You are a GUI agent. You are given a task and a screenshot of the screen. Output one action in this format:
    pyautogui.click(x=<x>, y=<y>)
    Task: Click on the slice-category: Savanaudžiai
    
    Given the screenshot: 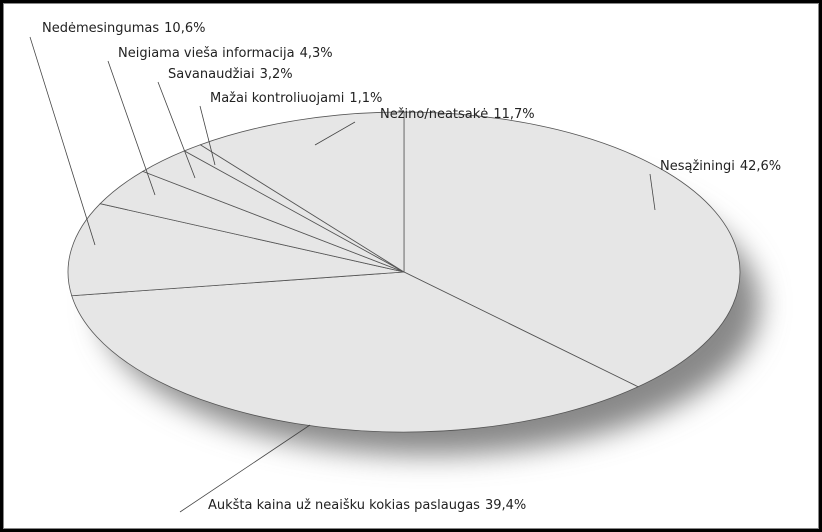 What is the action you would take?
    pyautogui.click(x=211, y=74)
    